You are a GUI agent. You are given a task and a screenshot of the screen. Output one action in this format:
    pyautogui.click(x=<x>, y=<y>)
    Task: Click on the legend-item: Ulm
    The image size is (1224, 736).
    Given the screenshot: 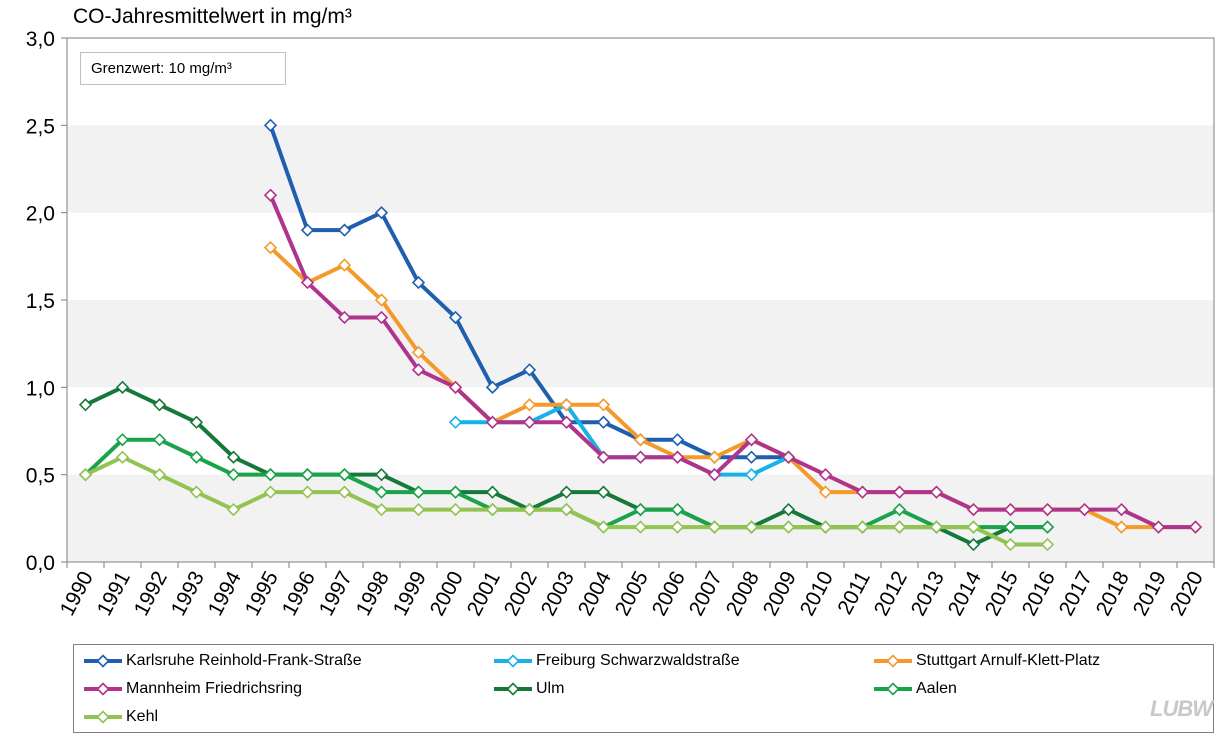 What is the action you would take?
    pyautogui.click(x=528, y=689)
    